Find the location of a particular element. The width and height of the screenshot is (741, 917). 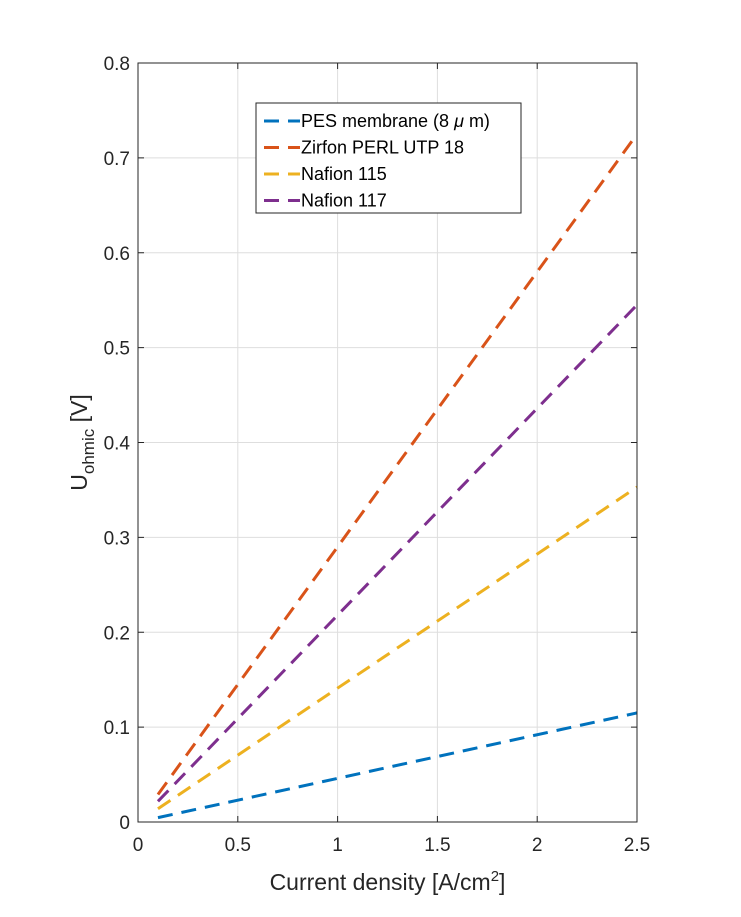

legend-label-part: m) is located at coordinates (477, 121).